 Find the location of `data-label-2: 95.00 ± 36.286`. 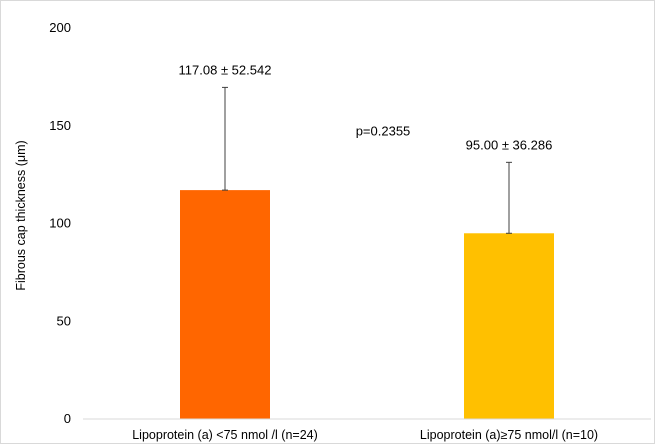

data-label-2: 95.00 ± 36.286 is located at coordinates (509, 144).